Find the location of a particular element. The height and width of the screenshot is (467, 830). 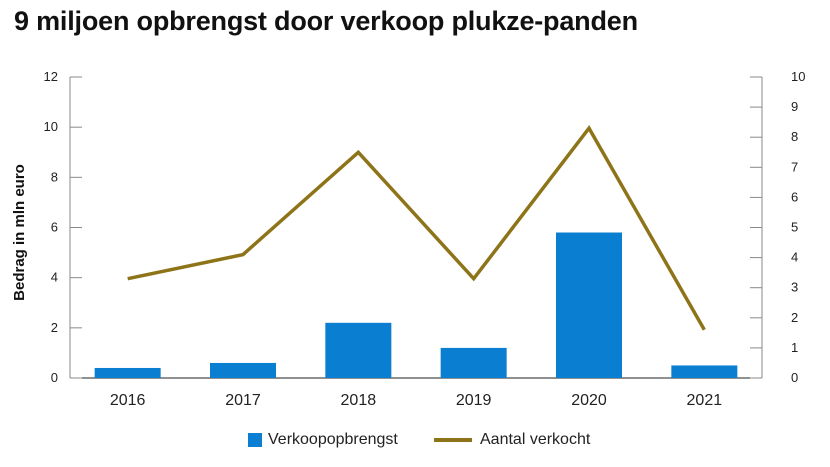

legend-item-line: Aantal verkocht is located at coordinates (512, 440).